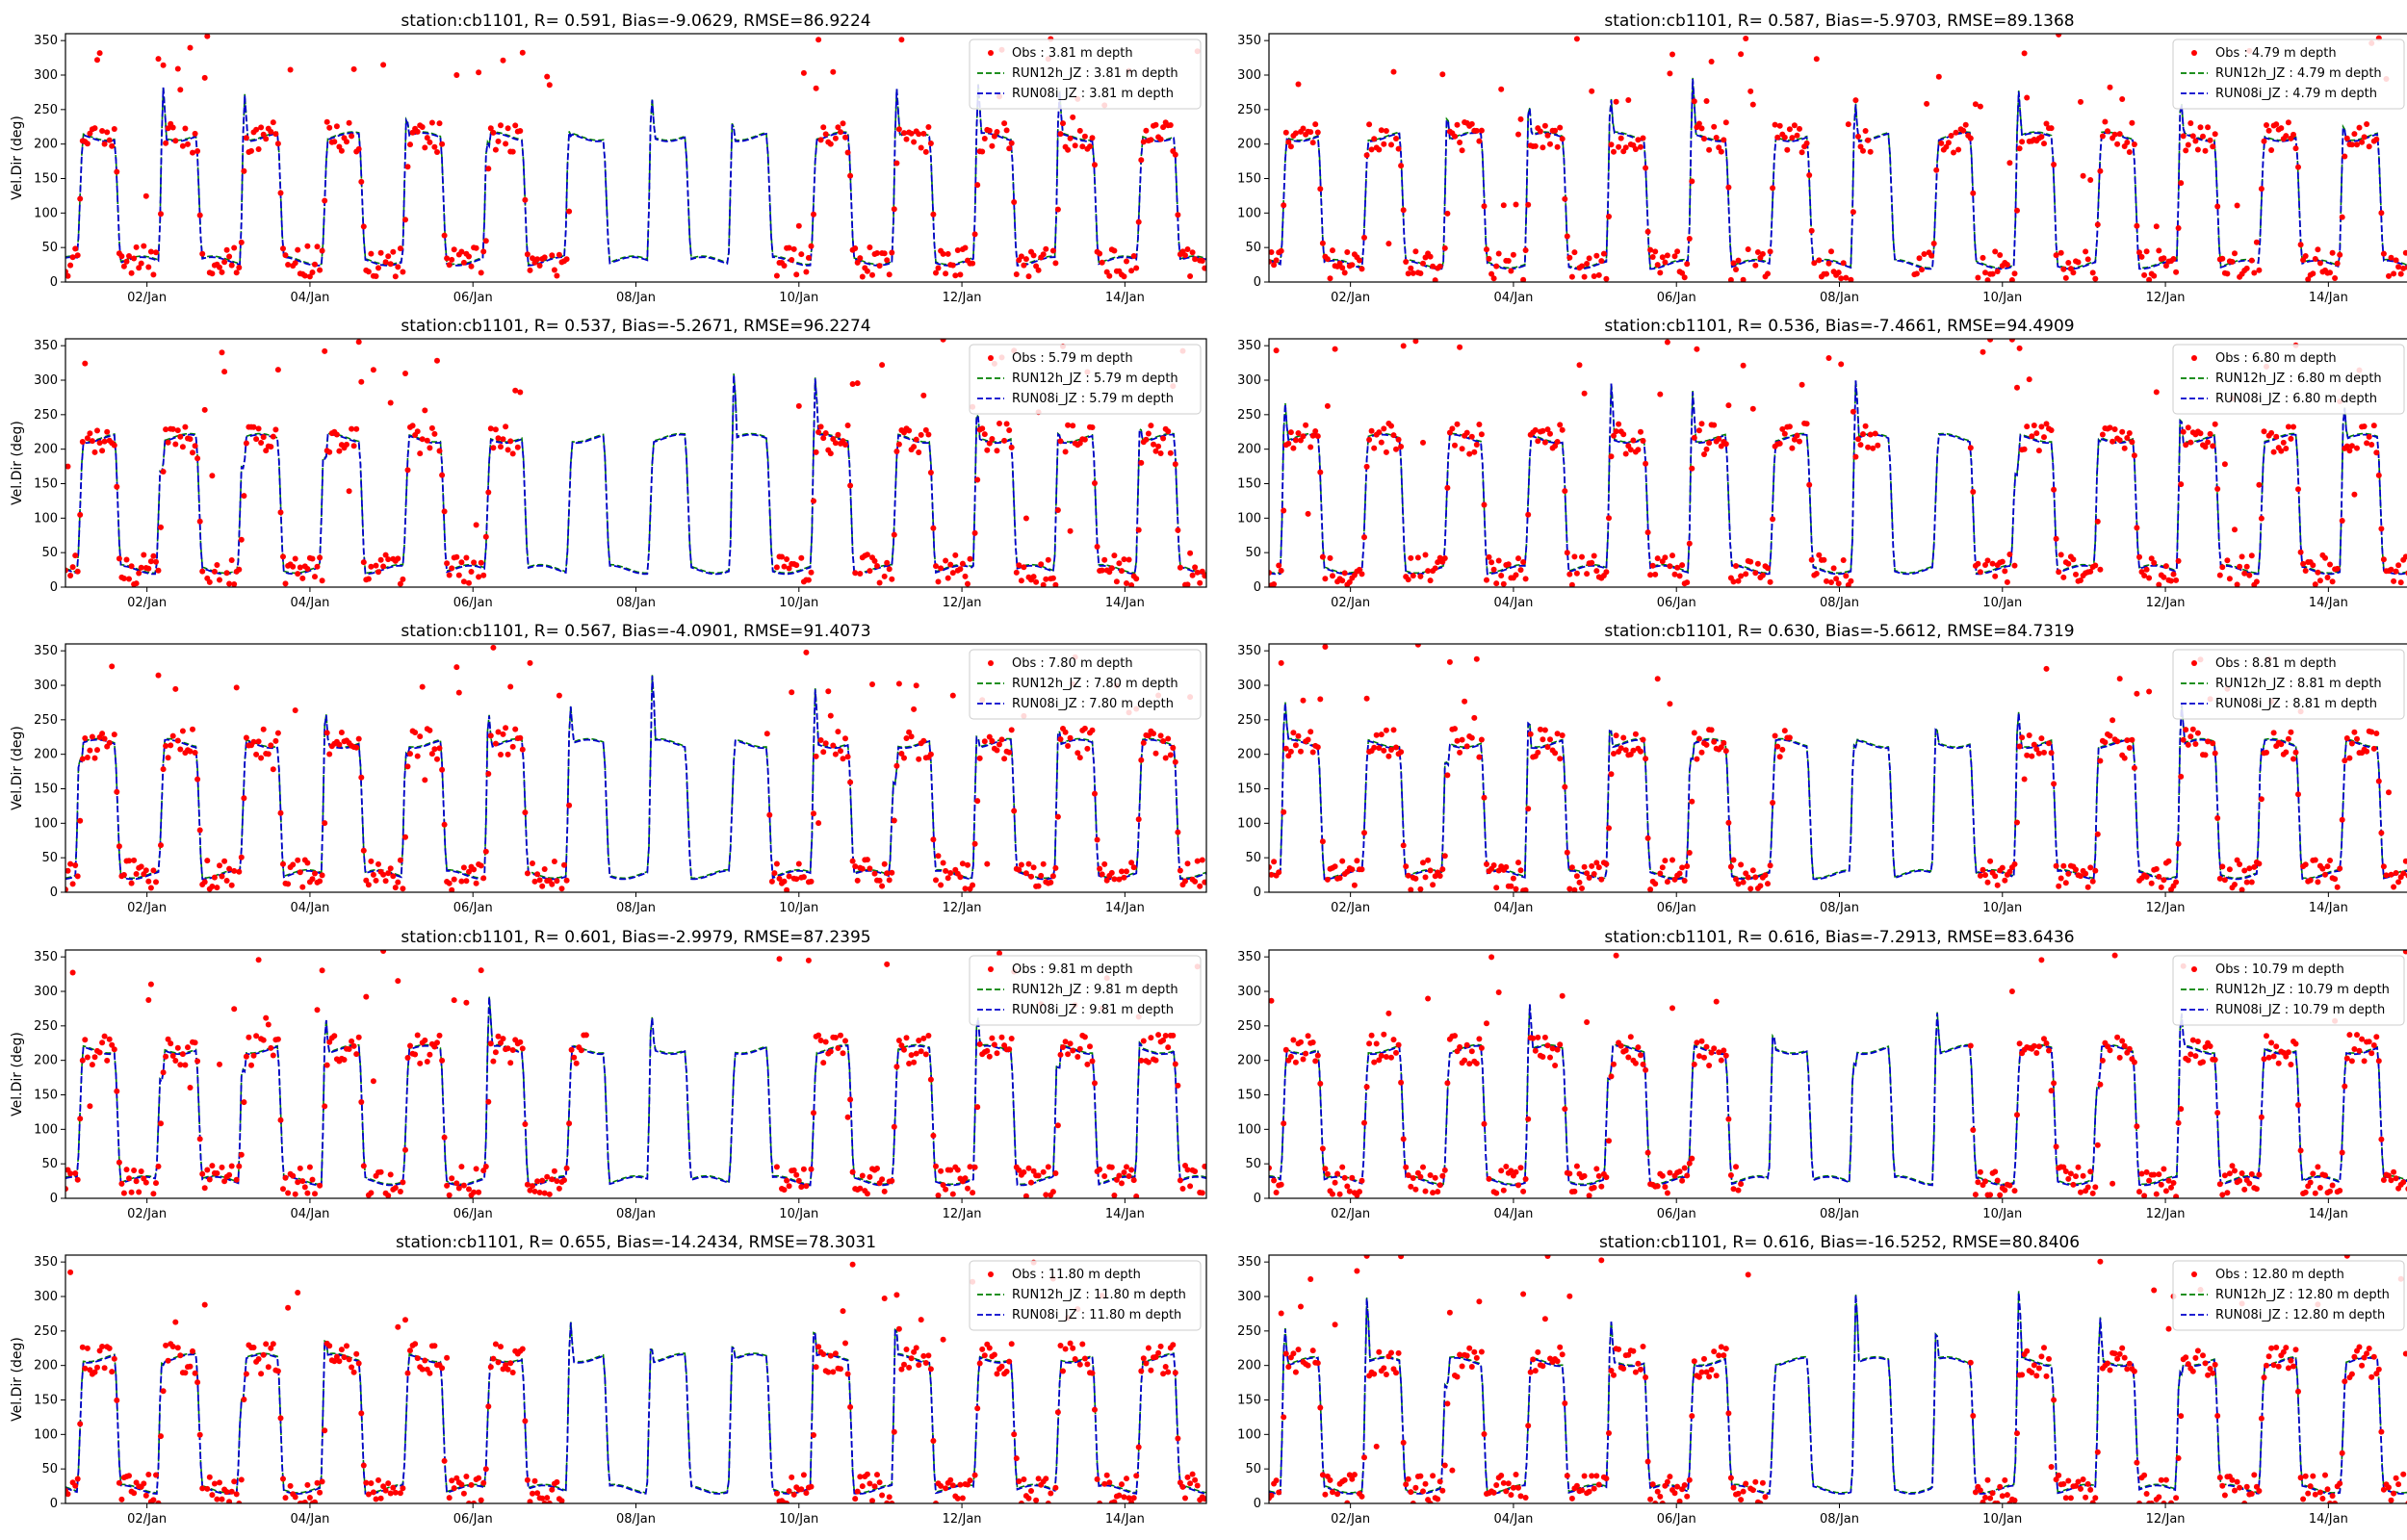 The height and width of the screenshot is (1540, 2407). I want to click on legend-entry: RUN12h_JZ : 8.81 m depth, so click(2298, 684).